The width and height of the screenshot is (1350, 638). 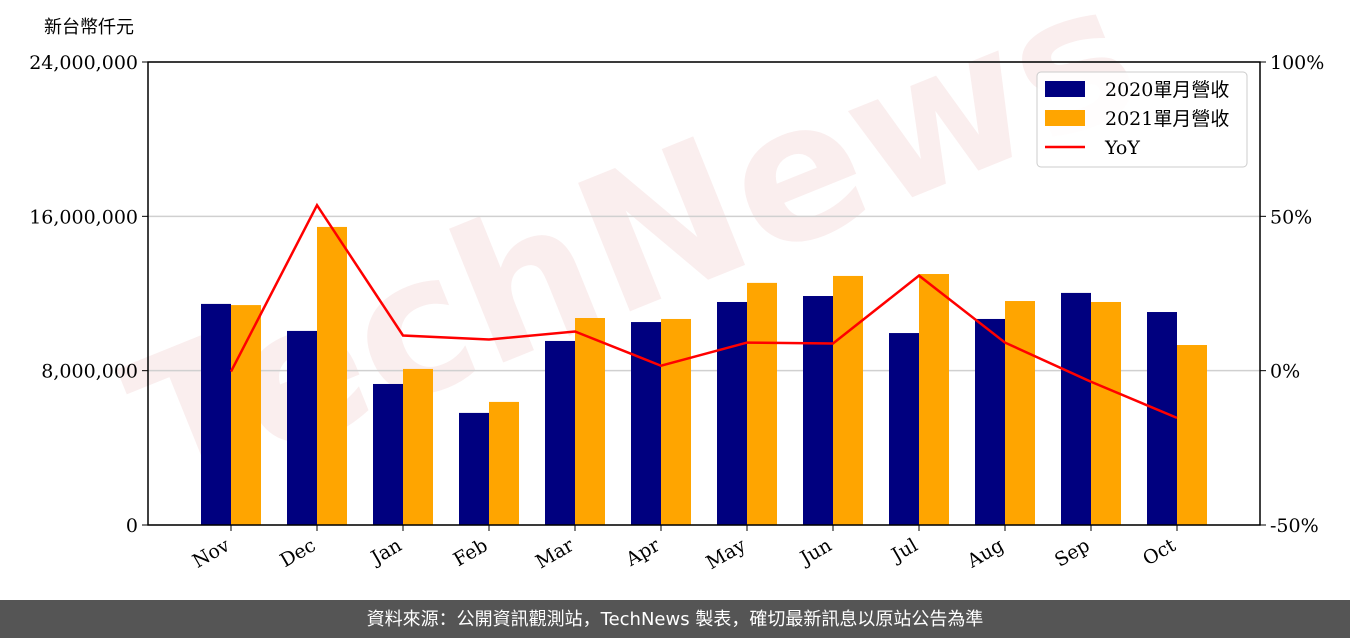 What do you see at coordinates (1291, 217) in the screenshot?
I see `y2-tick-label: 50%` at bounding box center [1291, 217].